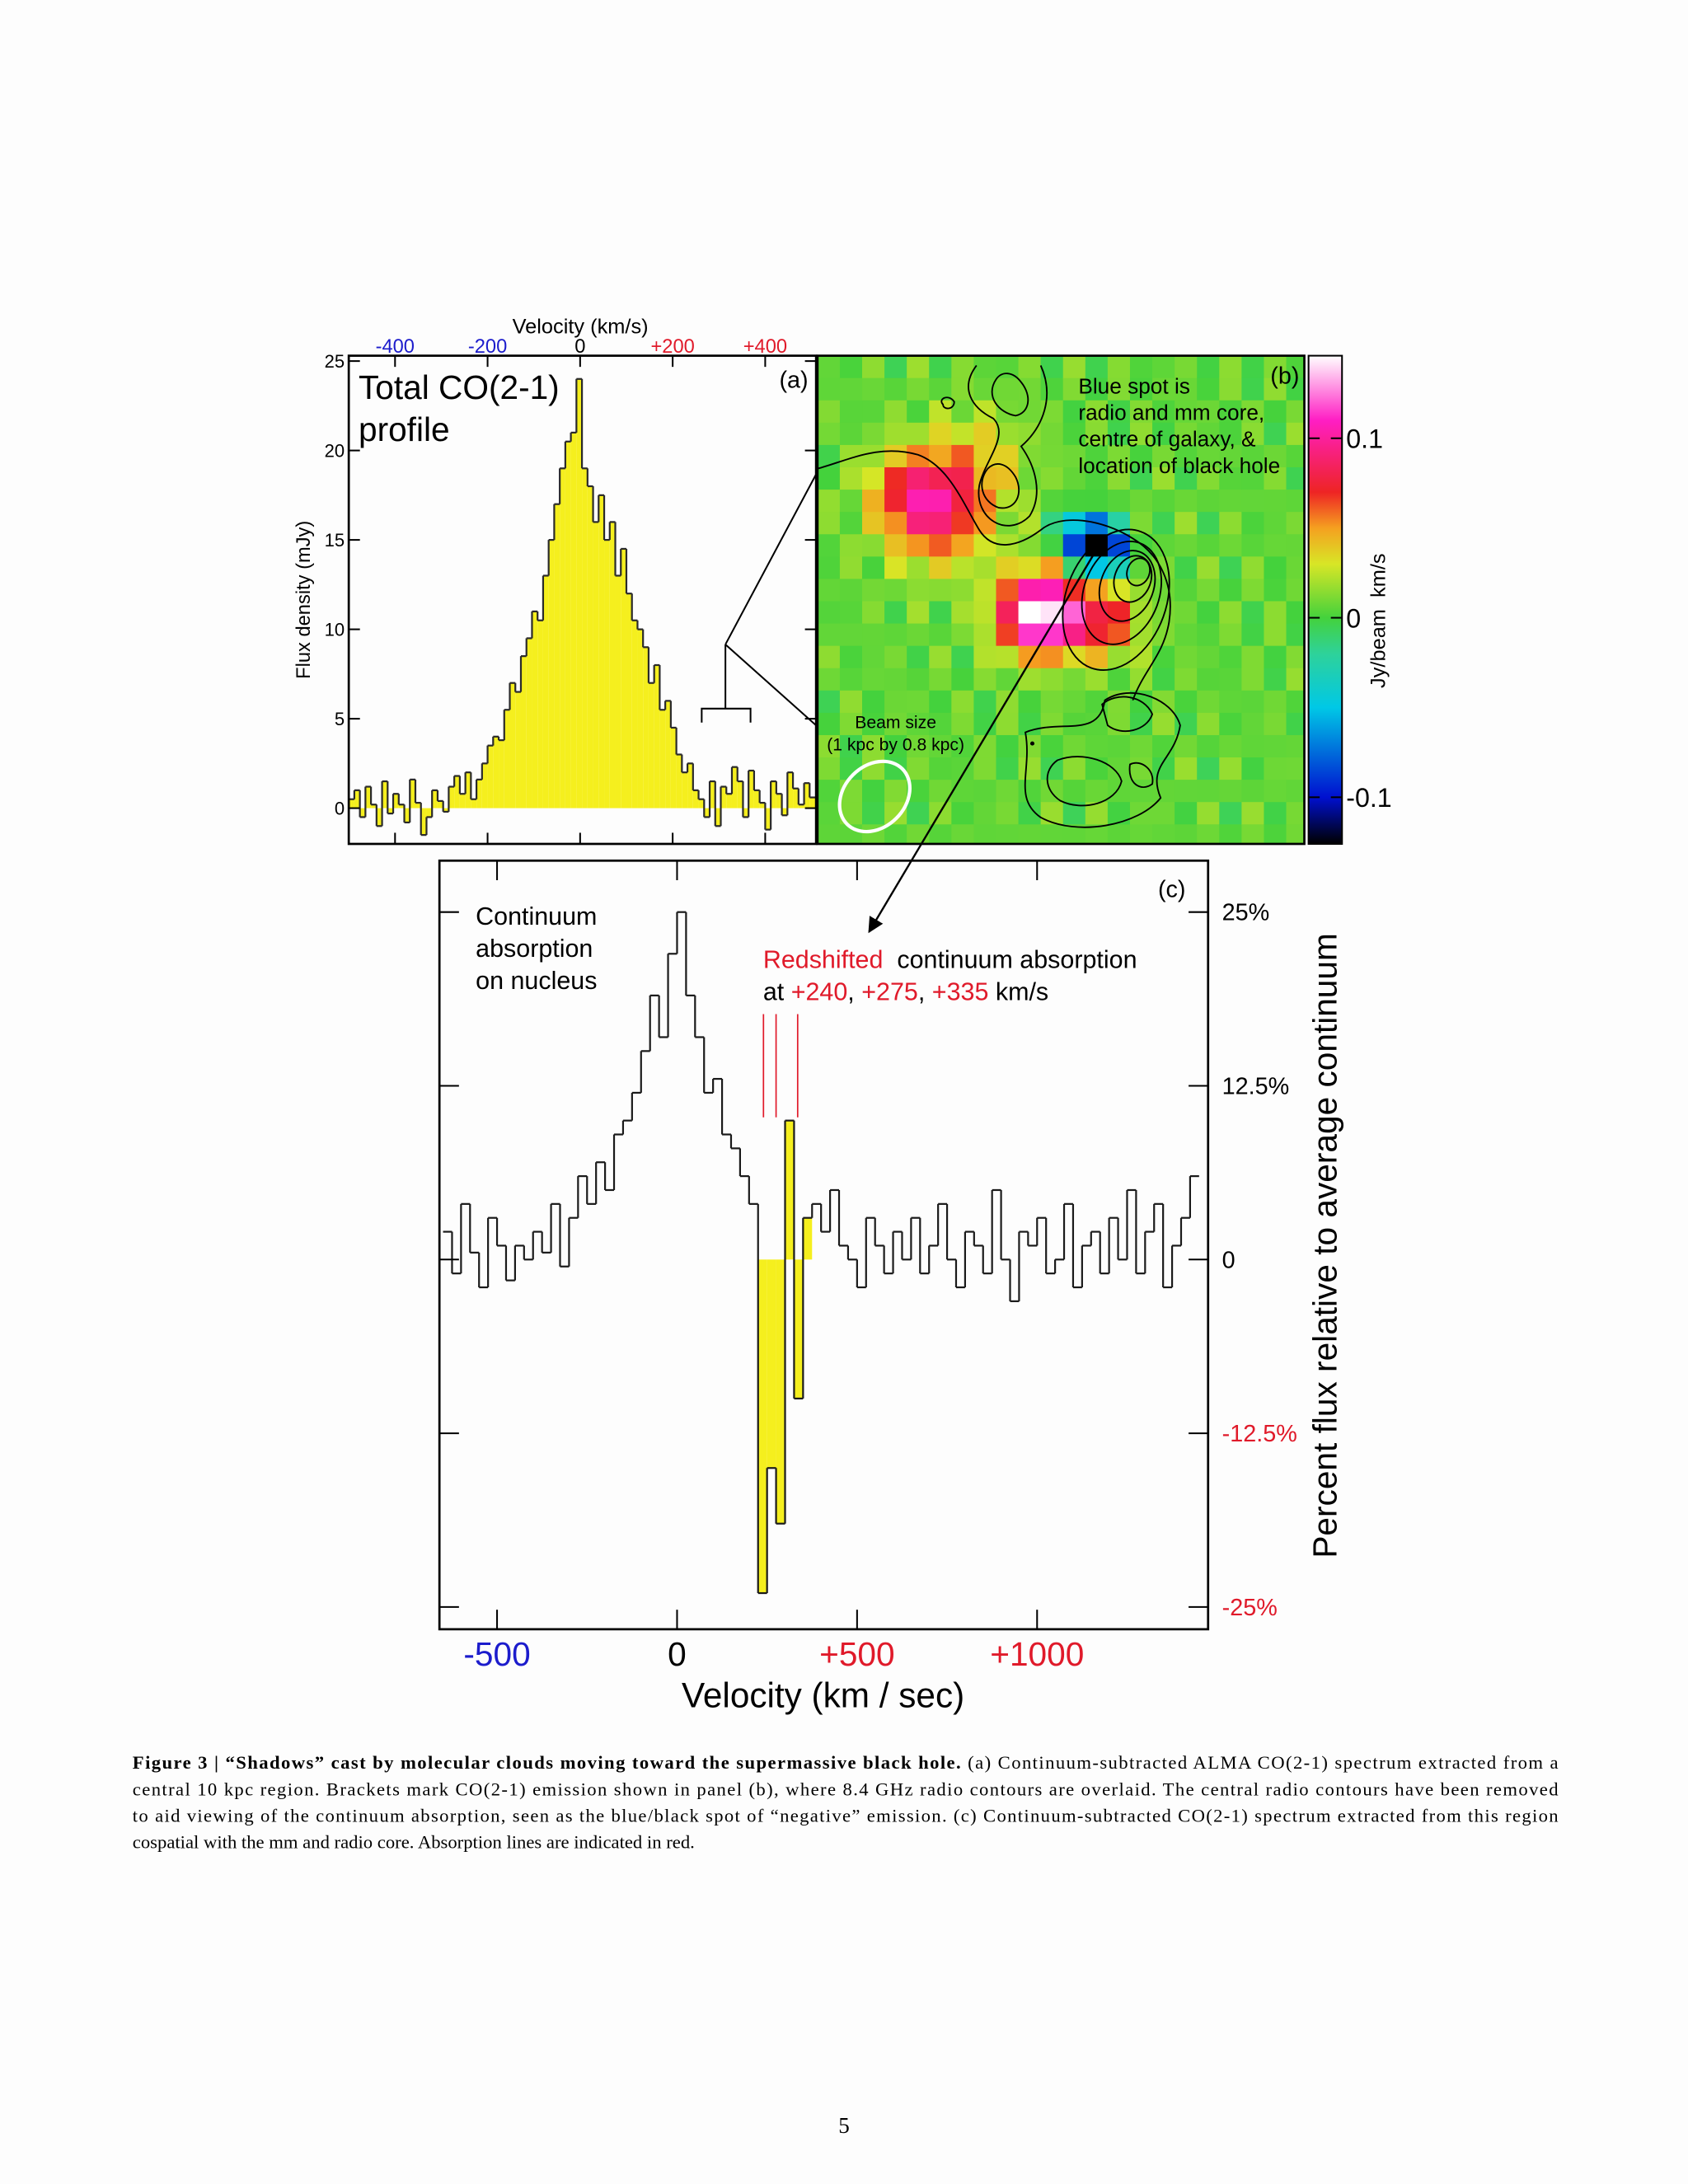 Image resolution: width=1688 pixels, height=2184 pixels. What do you see at coordinates (895, 723) in the screenshot?
I see `annotation: Beam size` at bounding box center [895, 723].